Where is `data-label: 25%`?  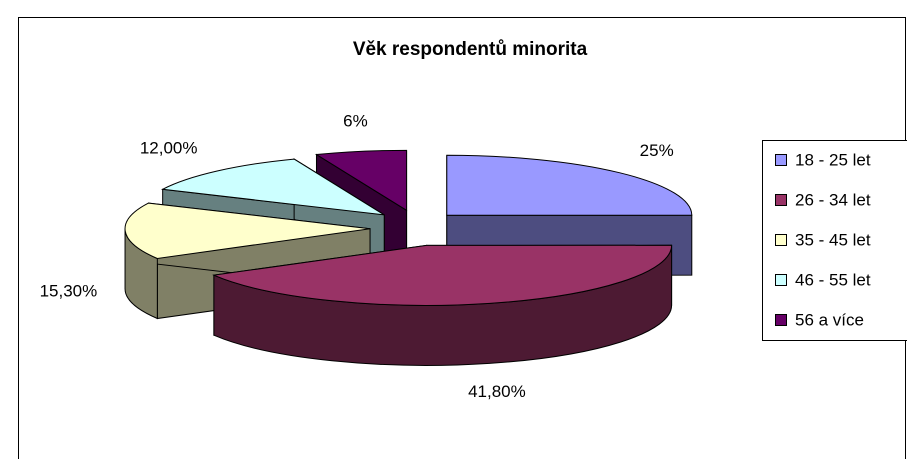 data-label: 25% is located at coordinates (657, 150).